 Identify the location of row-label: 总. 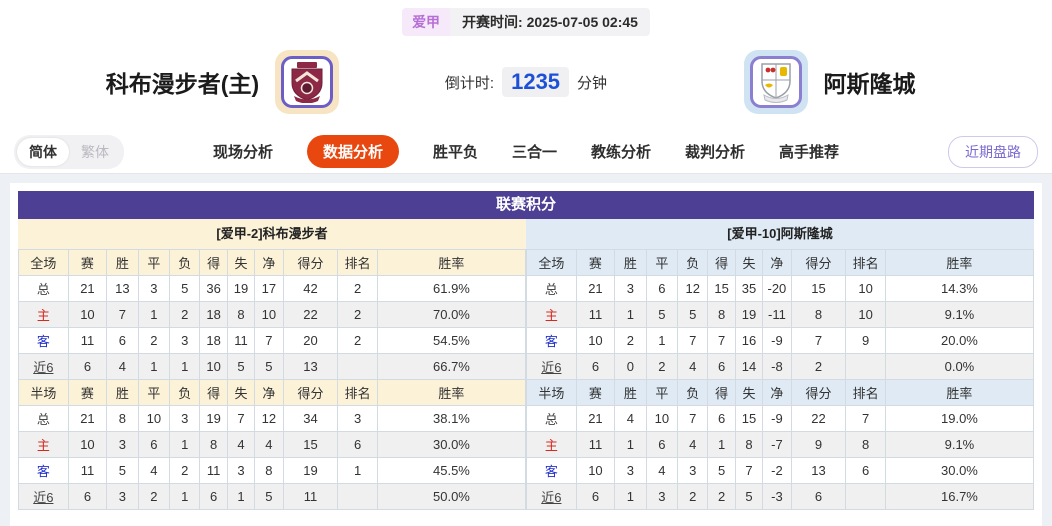
(43, 418).